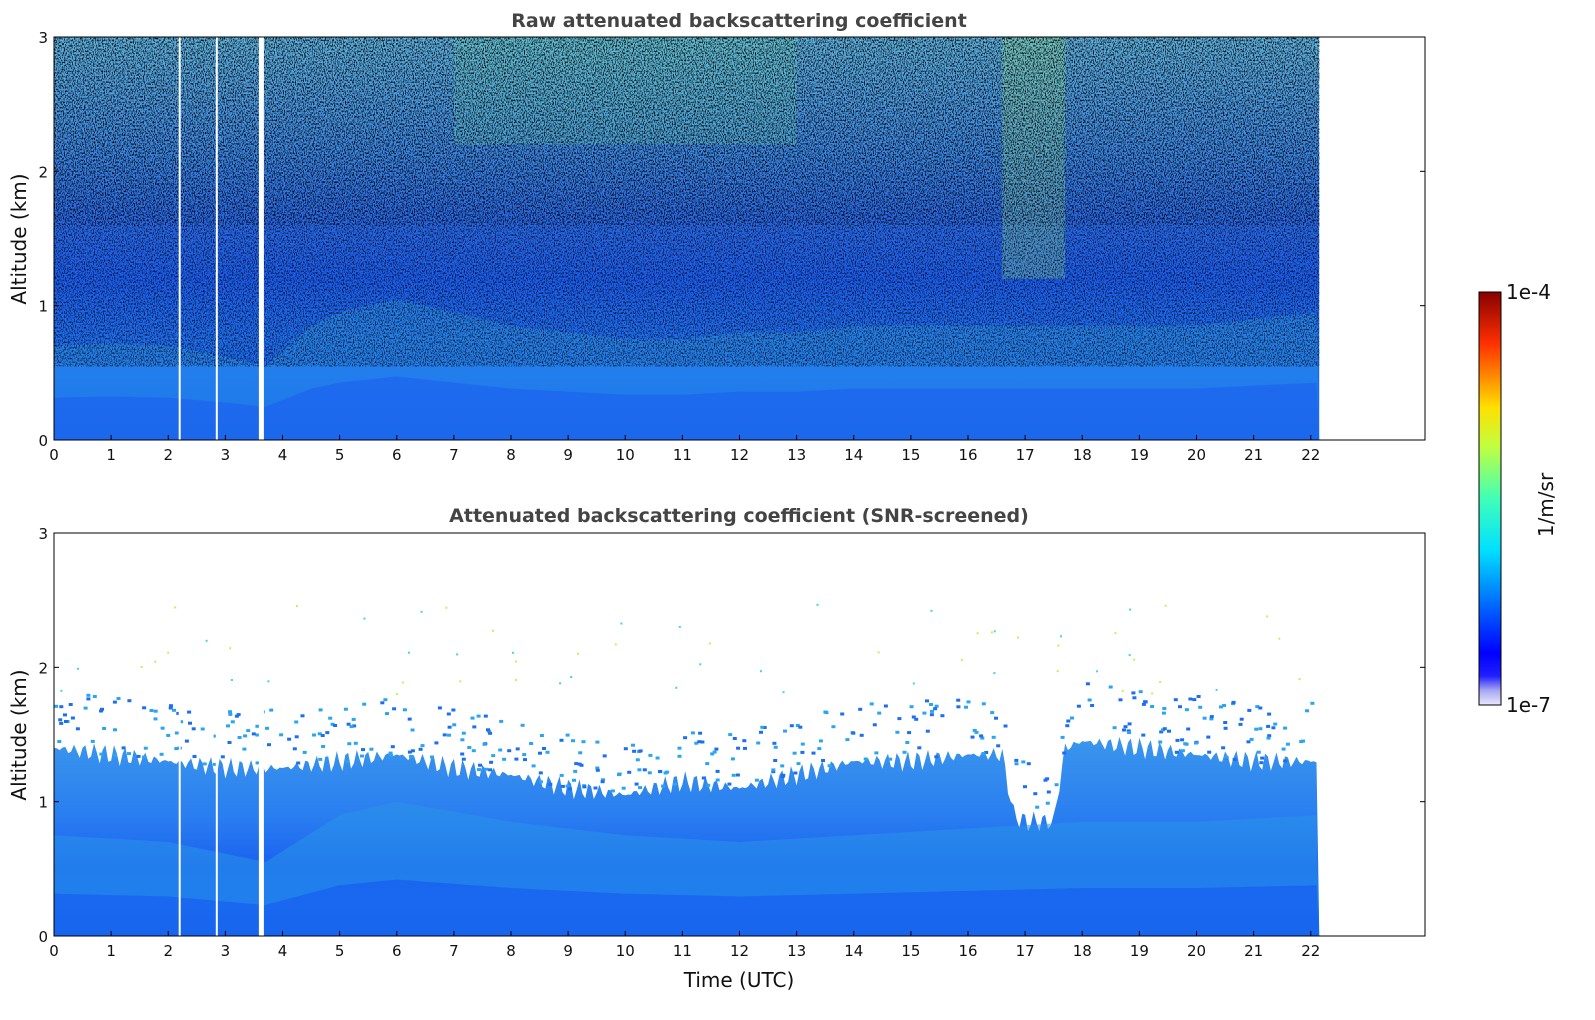  I want to click on p1-xtick-label: 21, so click(1253, 455).